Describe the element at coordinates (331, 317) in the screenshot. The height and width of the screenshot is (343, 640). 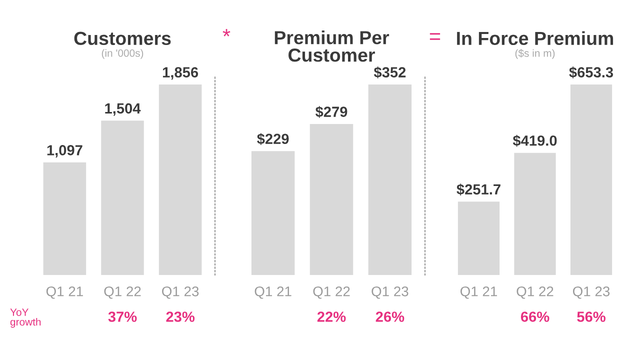
I see `text: 22%` at that location.